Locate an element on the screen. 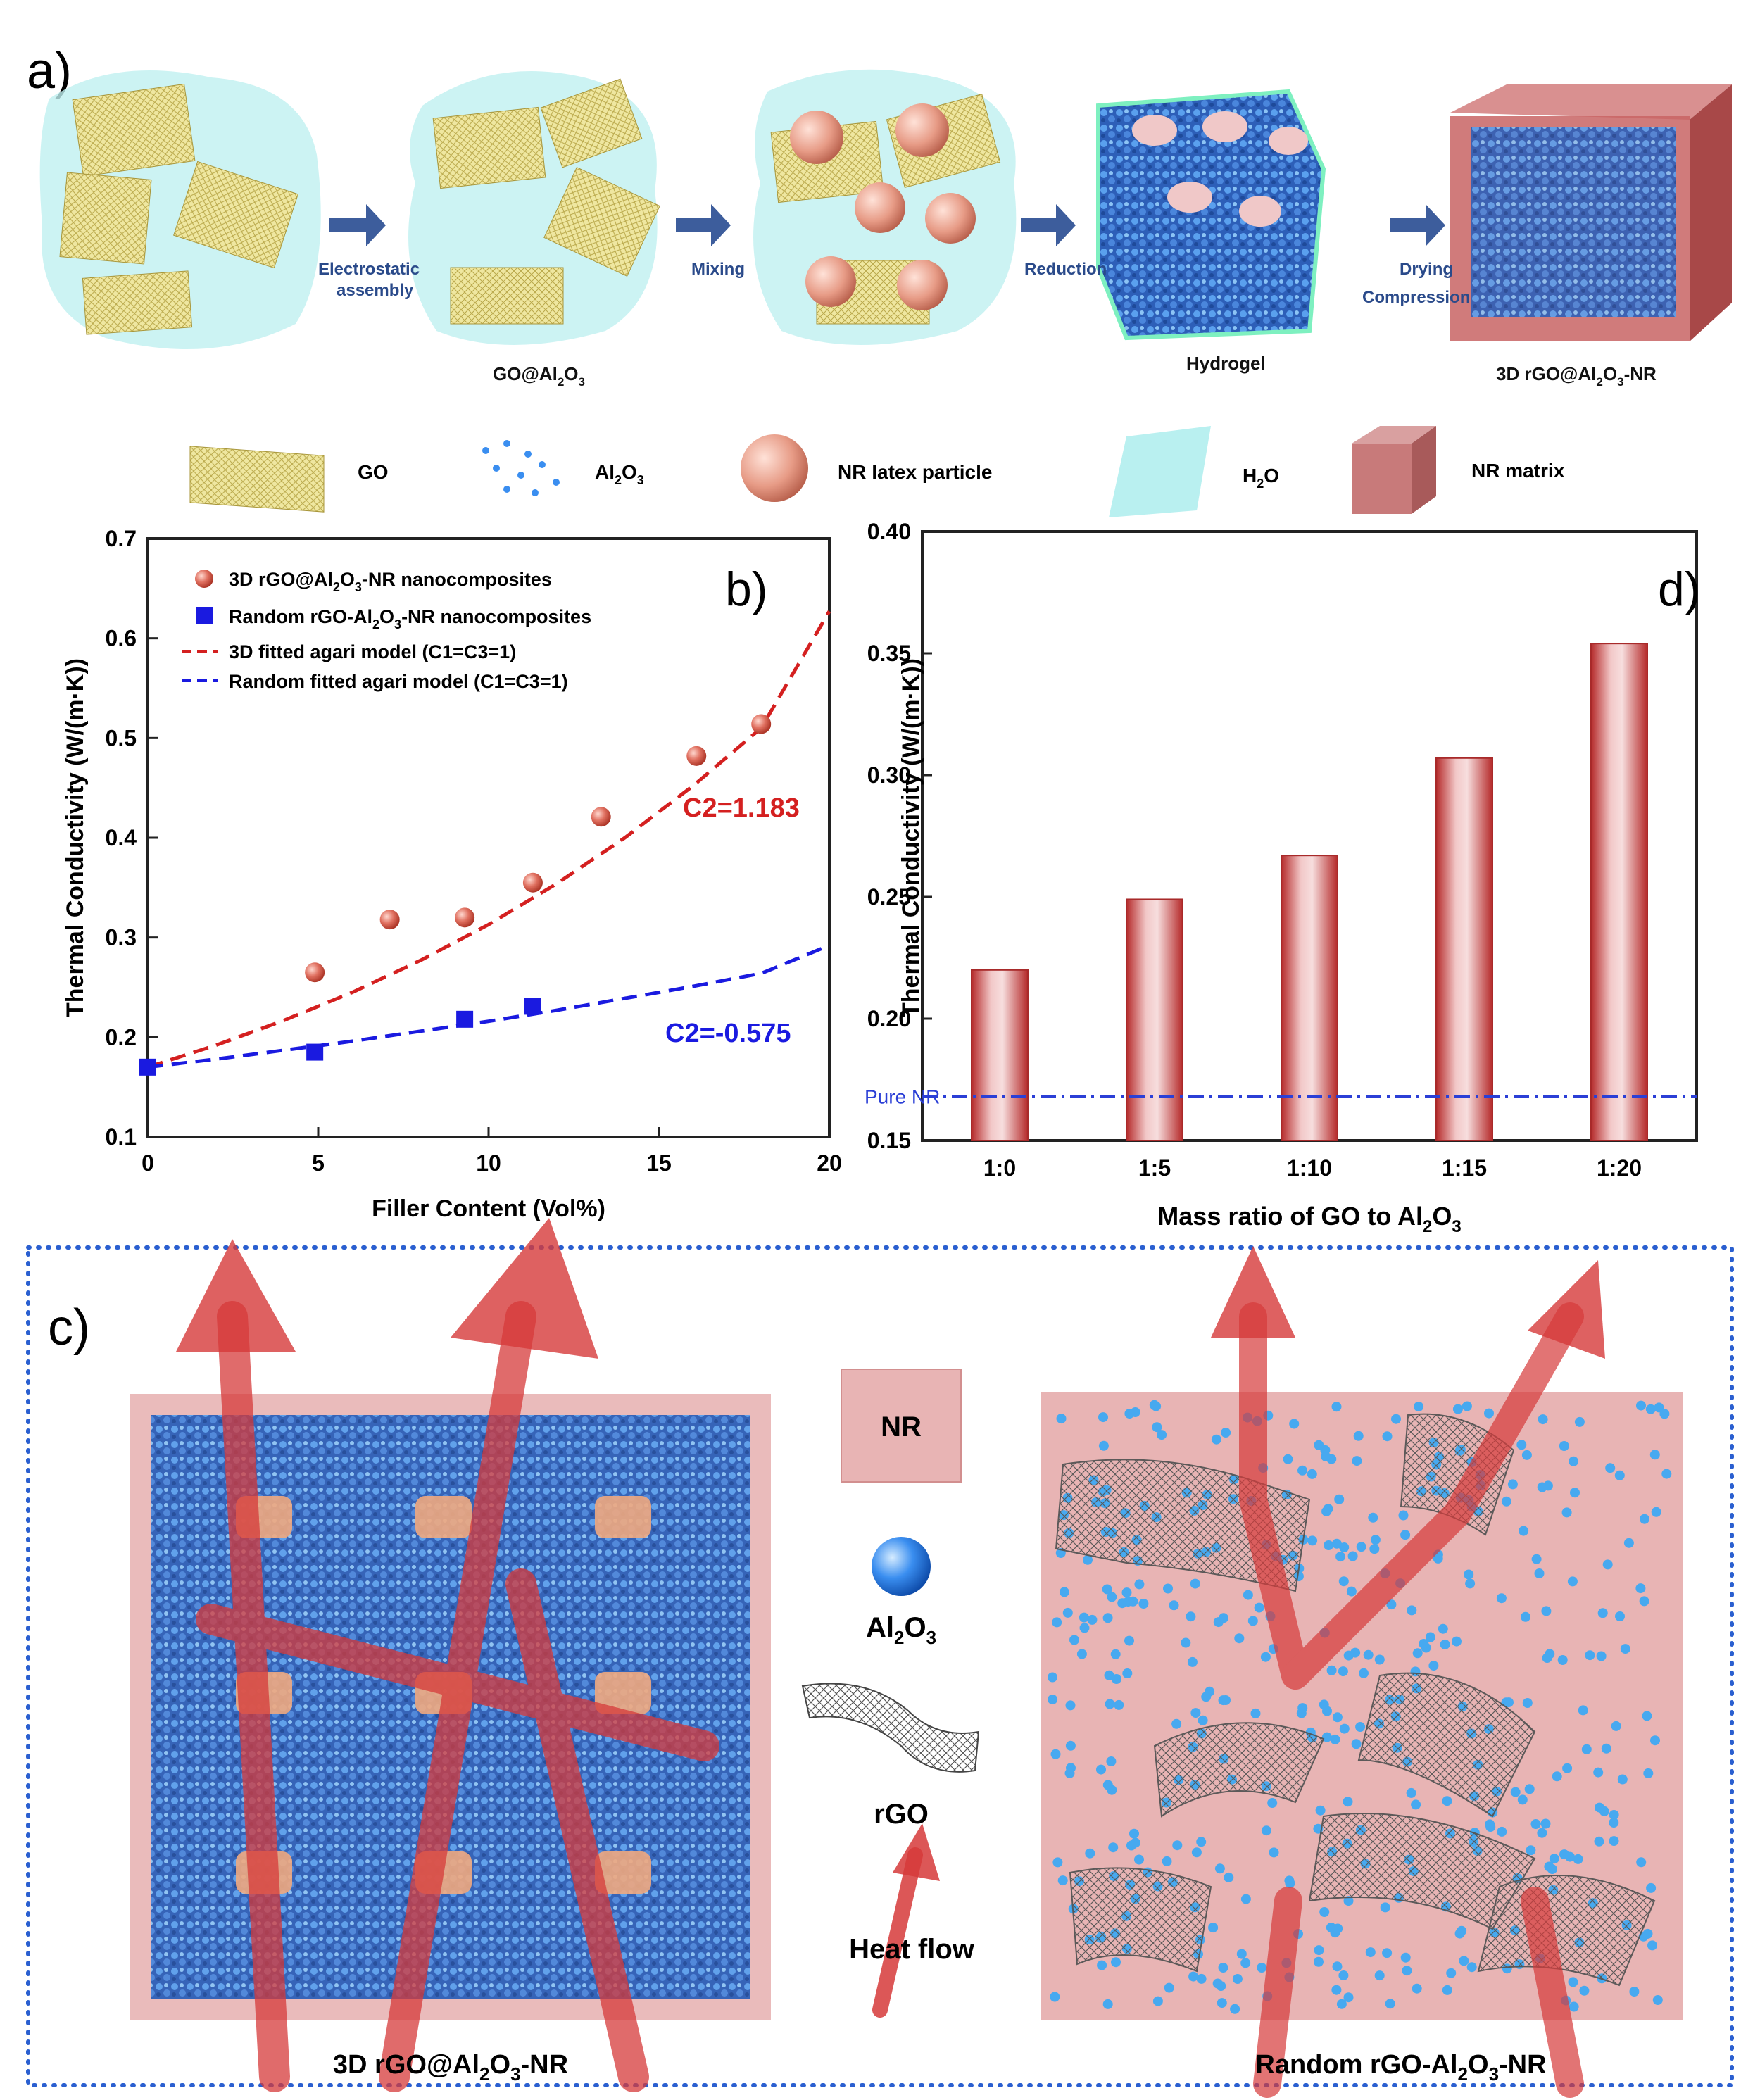  stage-go-dispersion is located at coordinates (180, 209).